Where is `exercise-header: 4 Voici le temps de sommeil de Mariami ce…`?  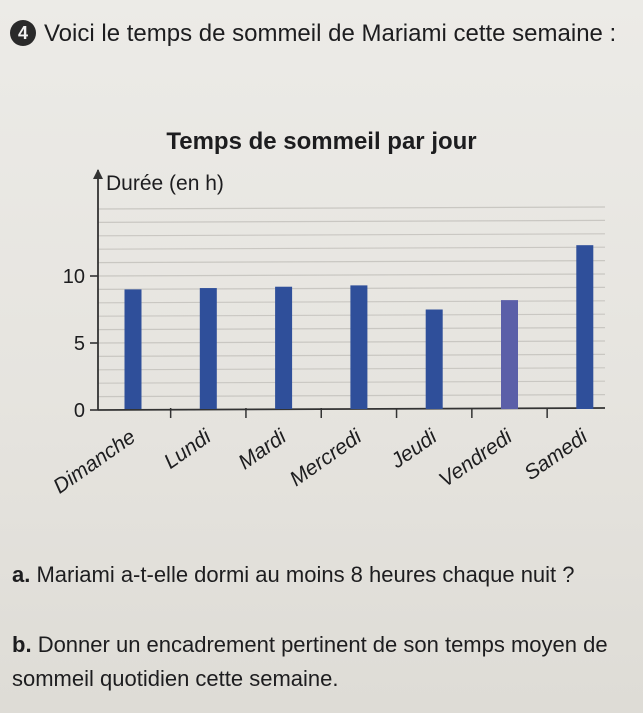 exercise-header: 4 Voici le temps de sommeil de Mariami ce… is located at coordinates (320, 34).